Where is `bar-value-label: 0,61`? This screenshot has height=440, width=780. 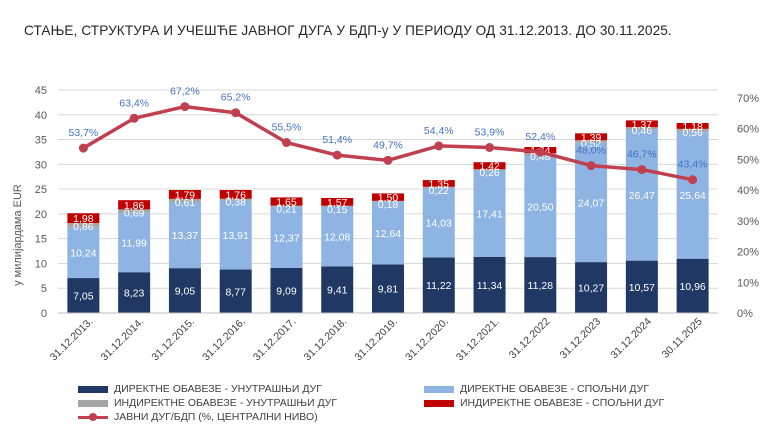 bar-value-label: 0,61 is located at coordinates (185, 203).